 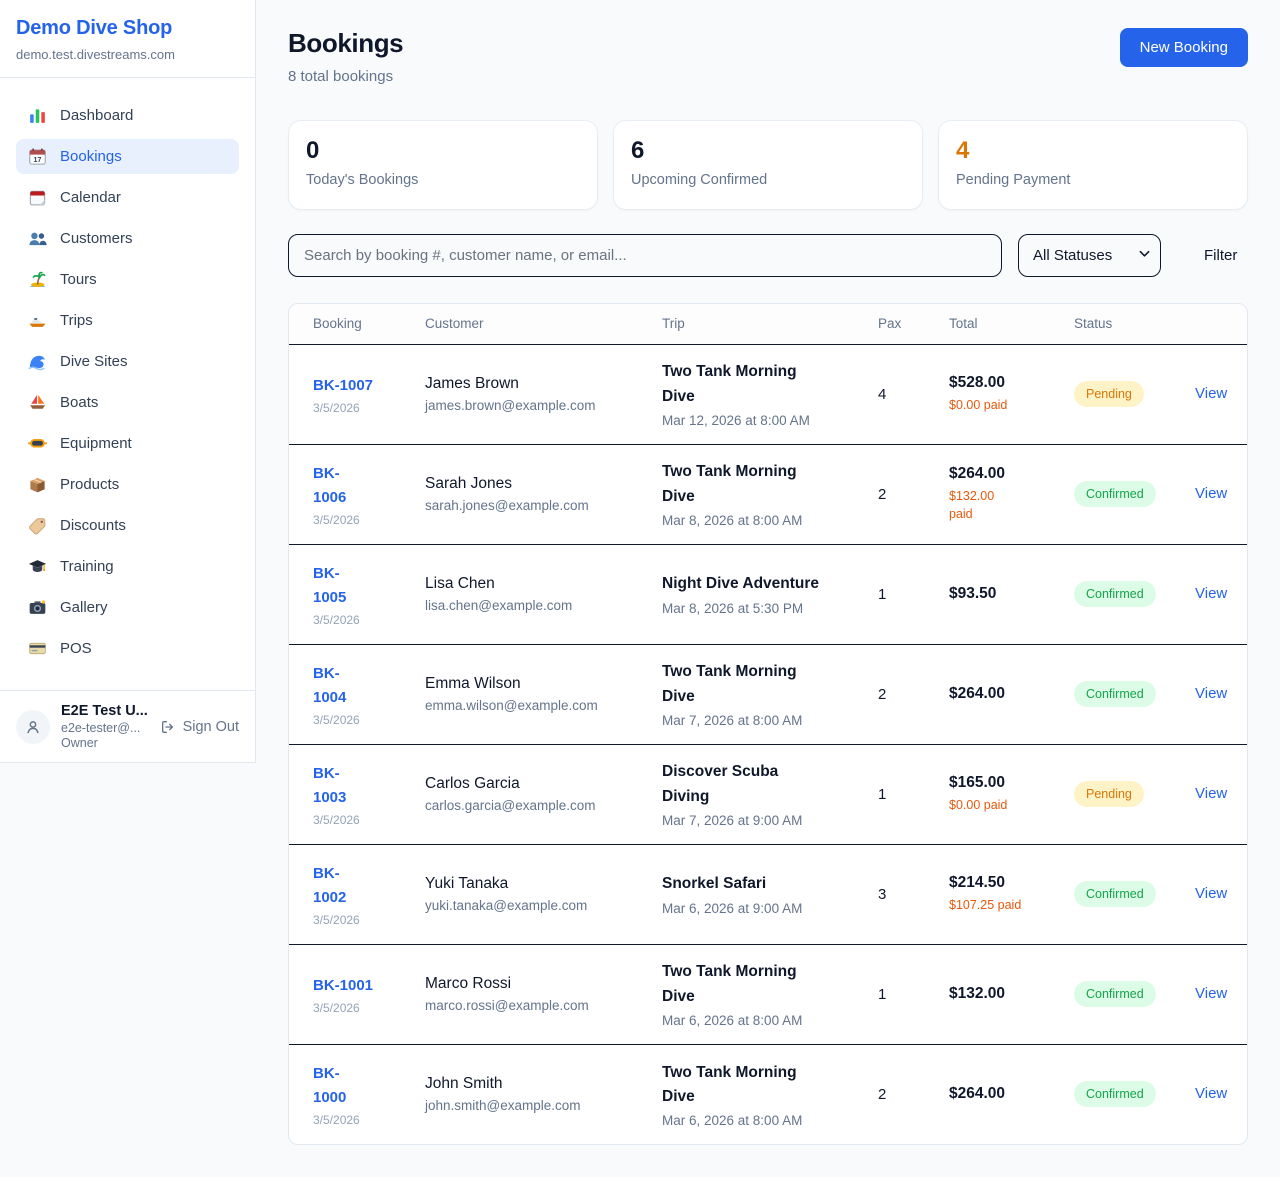 What do you see at coordinates (127, 197) in the screenshot?
I see `sidebar-item-calendar: Calendar` at bounding box center [127, 197].